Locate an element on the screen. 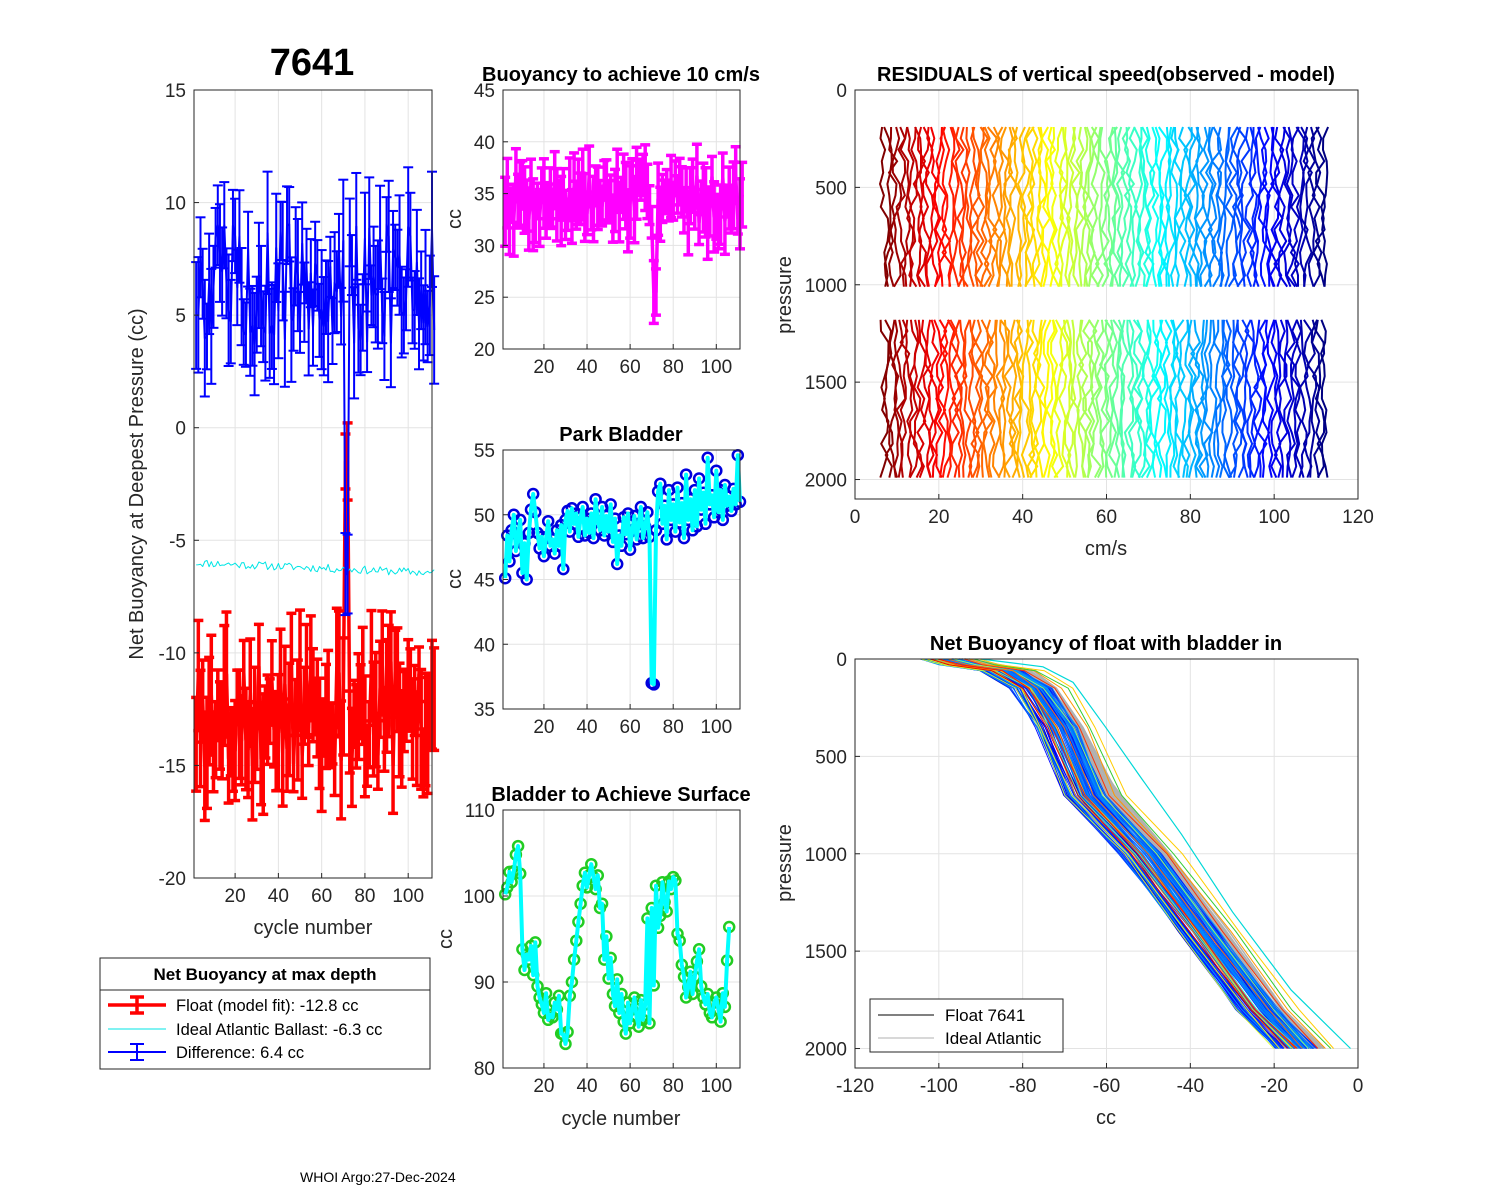 This screenshot has width=1500, height=1200. x-tick-label: -80 is located at coordinates (1022, 1086).